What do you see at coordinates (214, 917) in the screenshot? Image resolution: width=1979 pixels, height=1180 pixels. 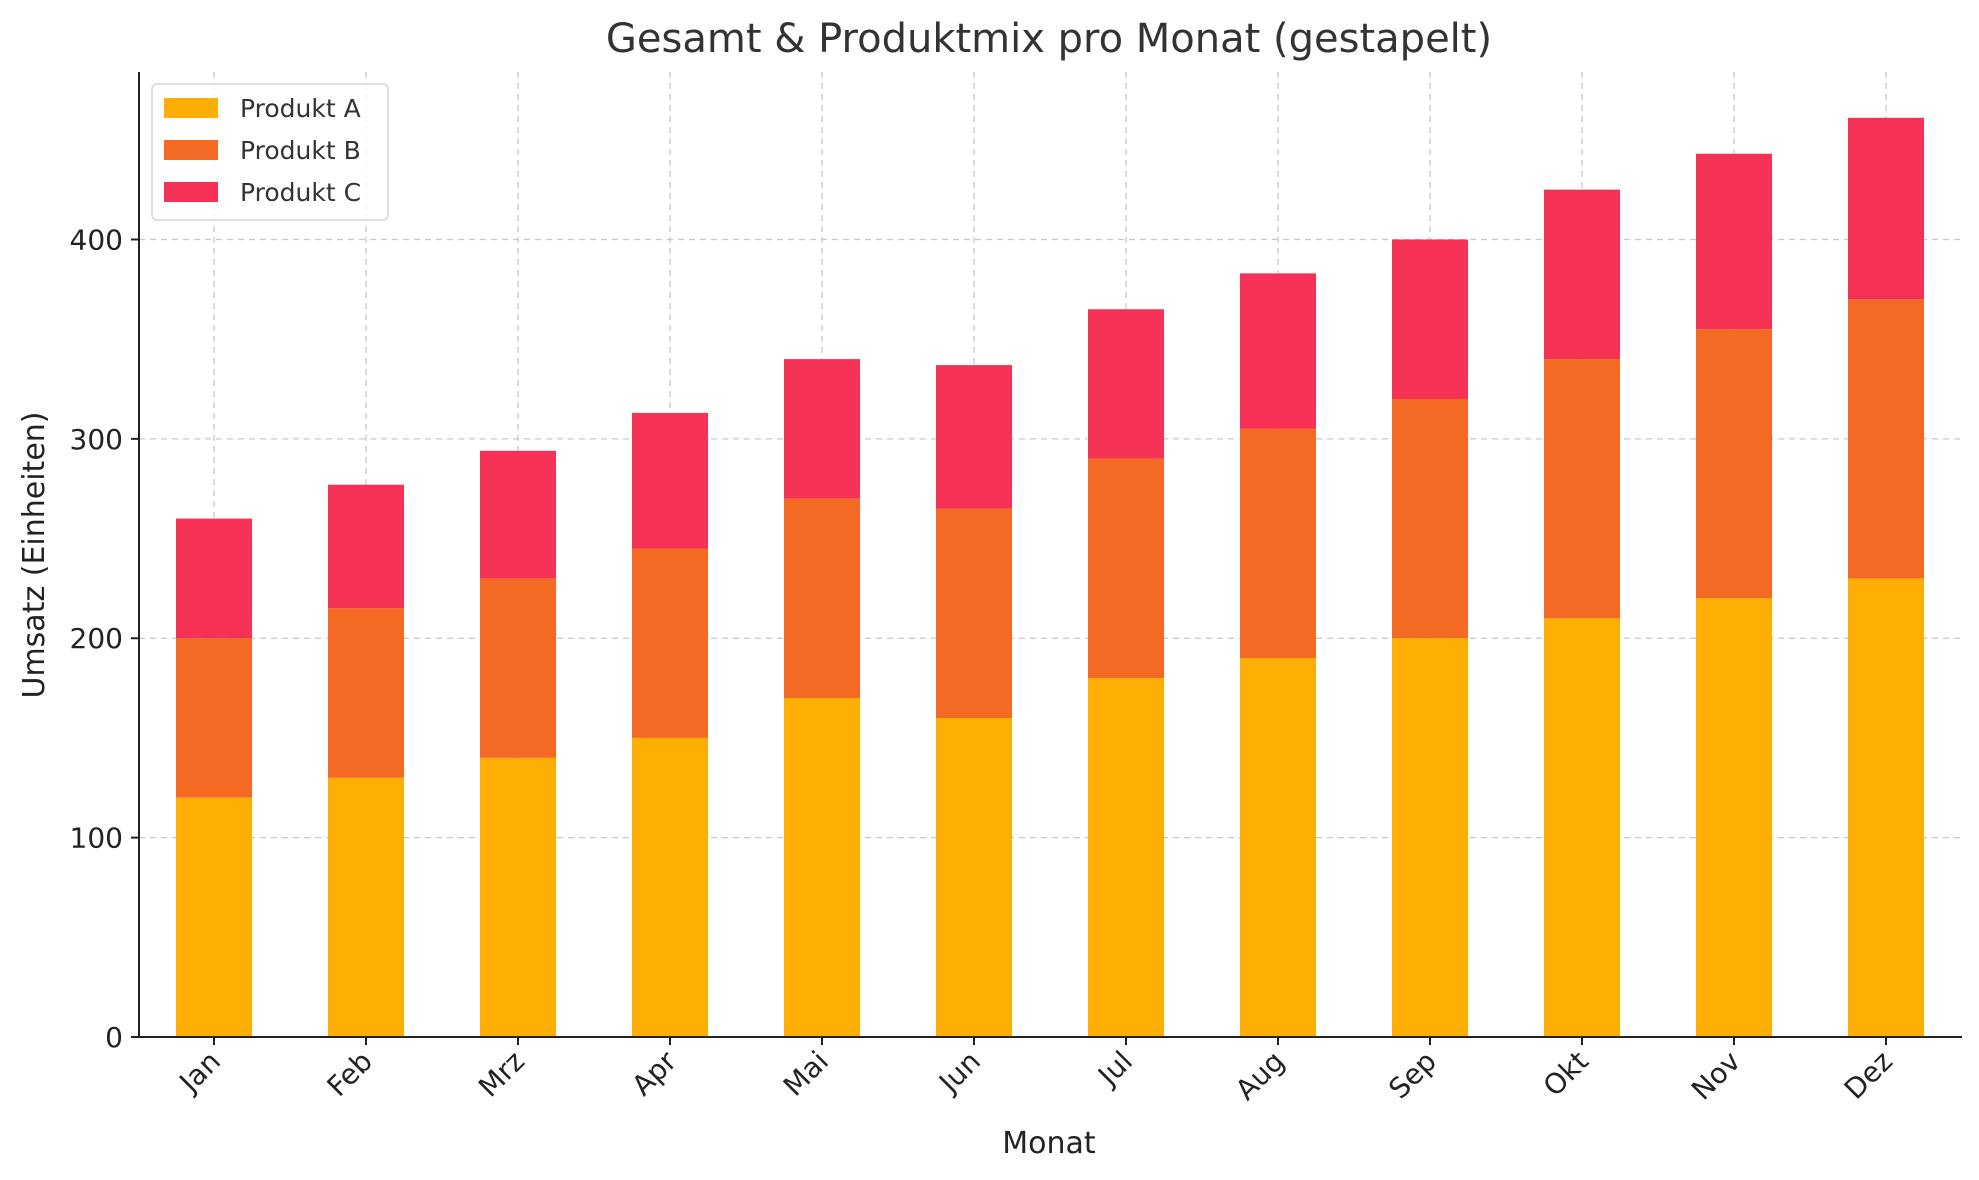 I see `bar-produkt-a-jan` at bounding box center [214, 917].